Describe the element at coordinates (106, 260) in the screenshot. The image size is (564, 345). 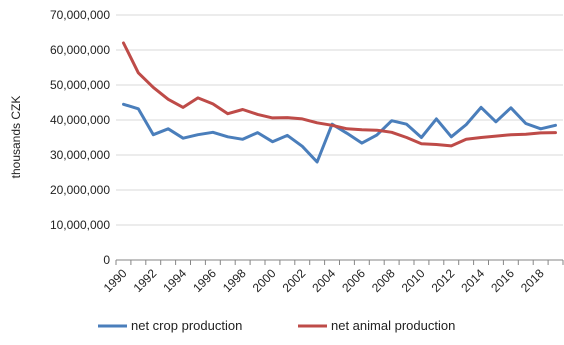
I see `y-tick-label: 0` at that location.